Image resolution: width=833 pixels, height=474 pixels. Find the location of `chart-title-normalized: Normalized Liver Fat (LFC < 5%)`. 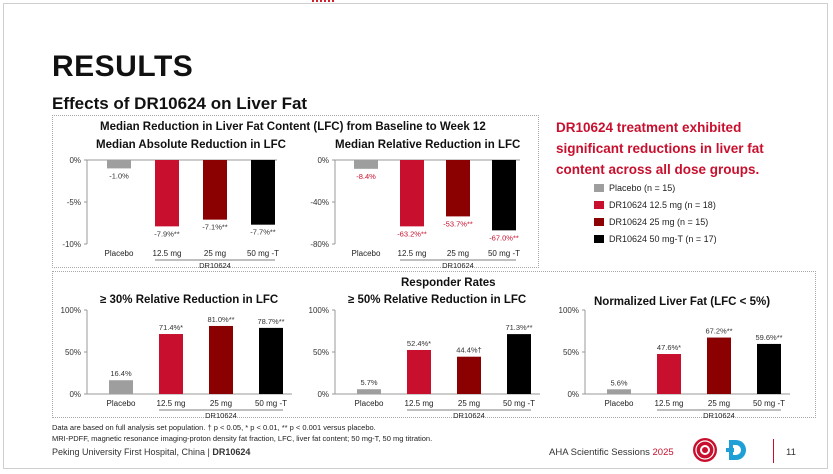

chart-title-normalized: Normalized Liver Fat (LFC < 5%) is located at coordinates (682, 302).